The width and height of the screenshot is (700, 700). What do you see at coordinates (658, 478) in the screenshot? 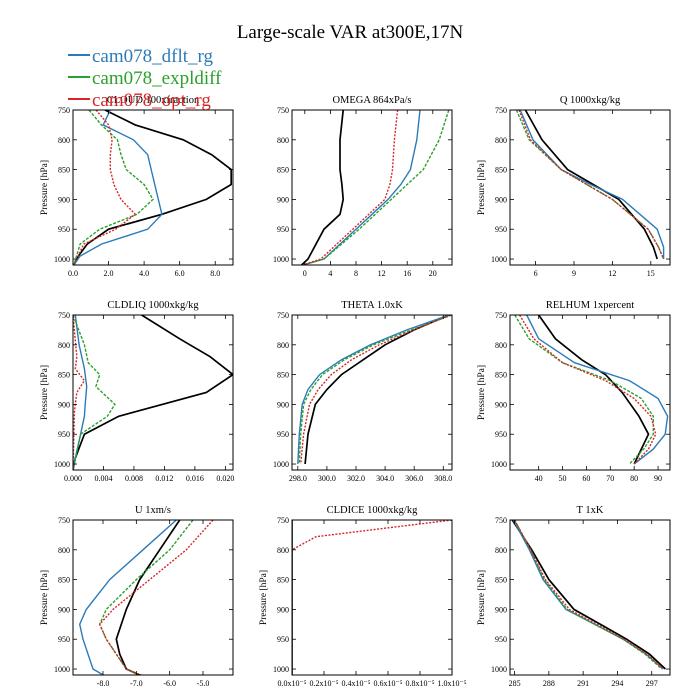
I see `x-tick-label: 90` at bounding box center [658, 478].